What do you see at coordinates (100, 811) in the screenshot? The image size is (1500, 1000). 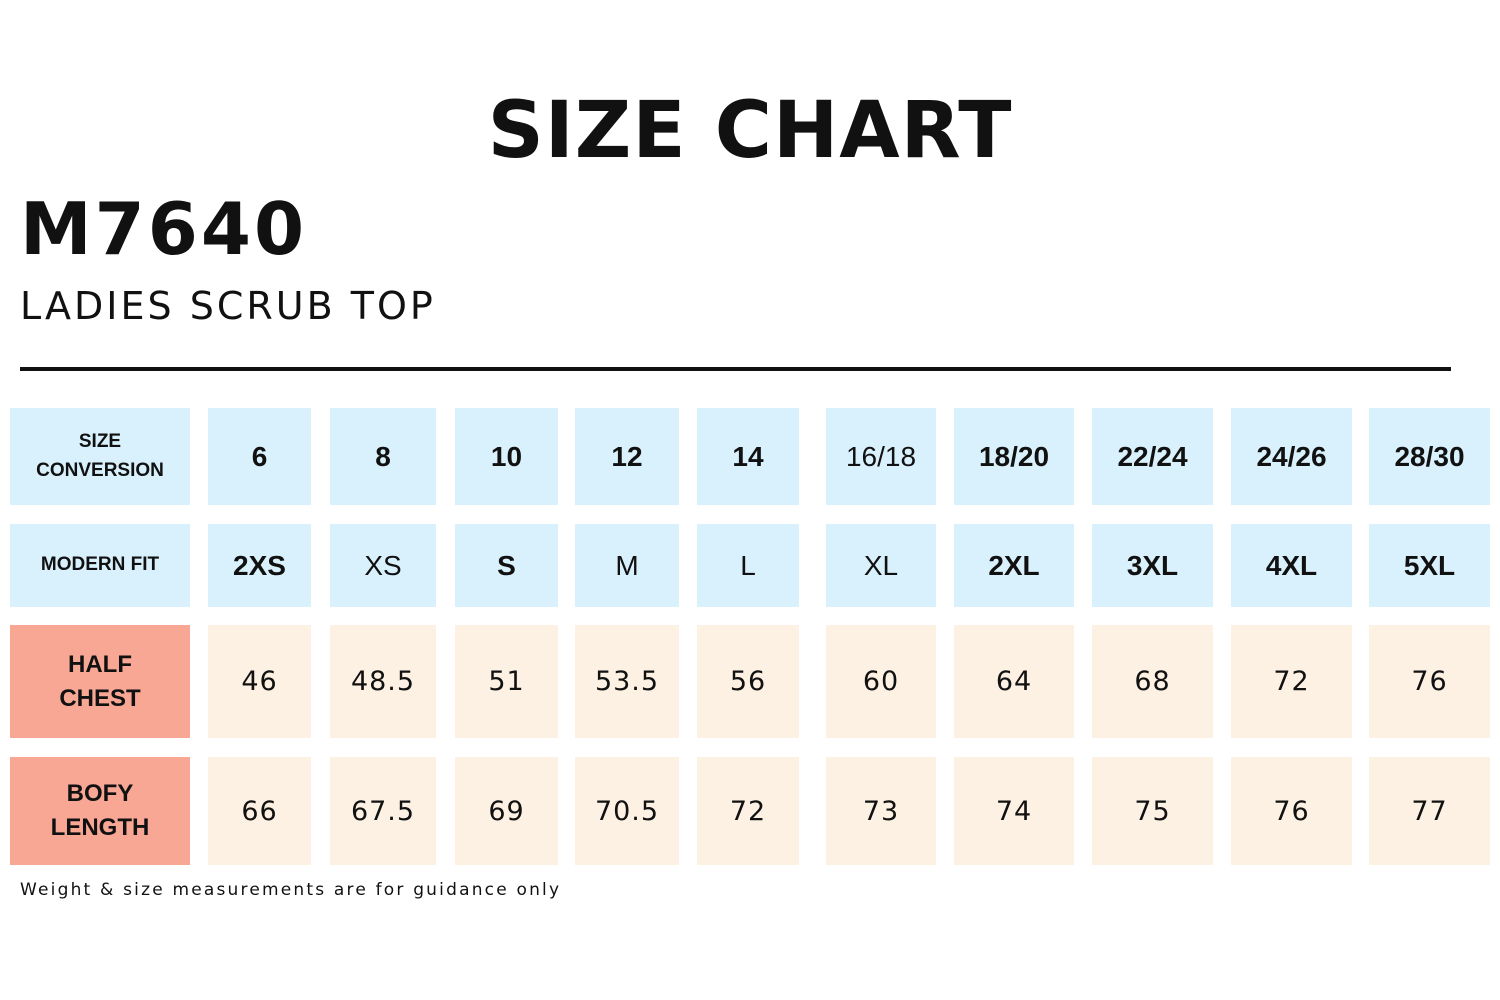 I see `body-length-row-label: BOFY LENGTH` at bounding box center [100, 811].